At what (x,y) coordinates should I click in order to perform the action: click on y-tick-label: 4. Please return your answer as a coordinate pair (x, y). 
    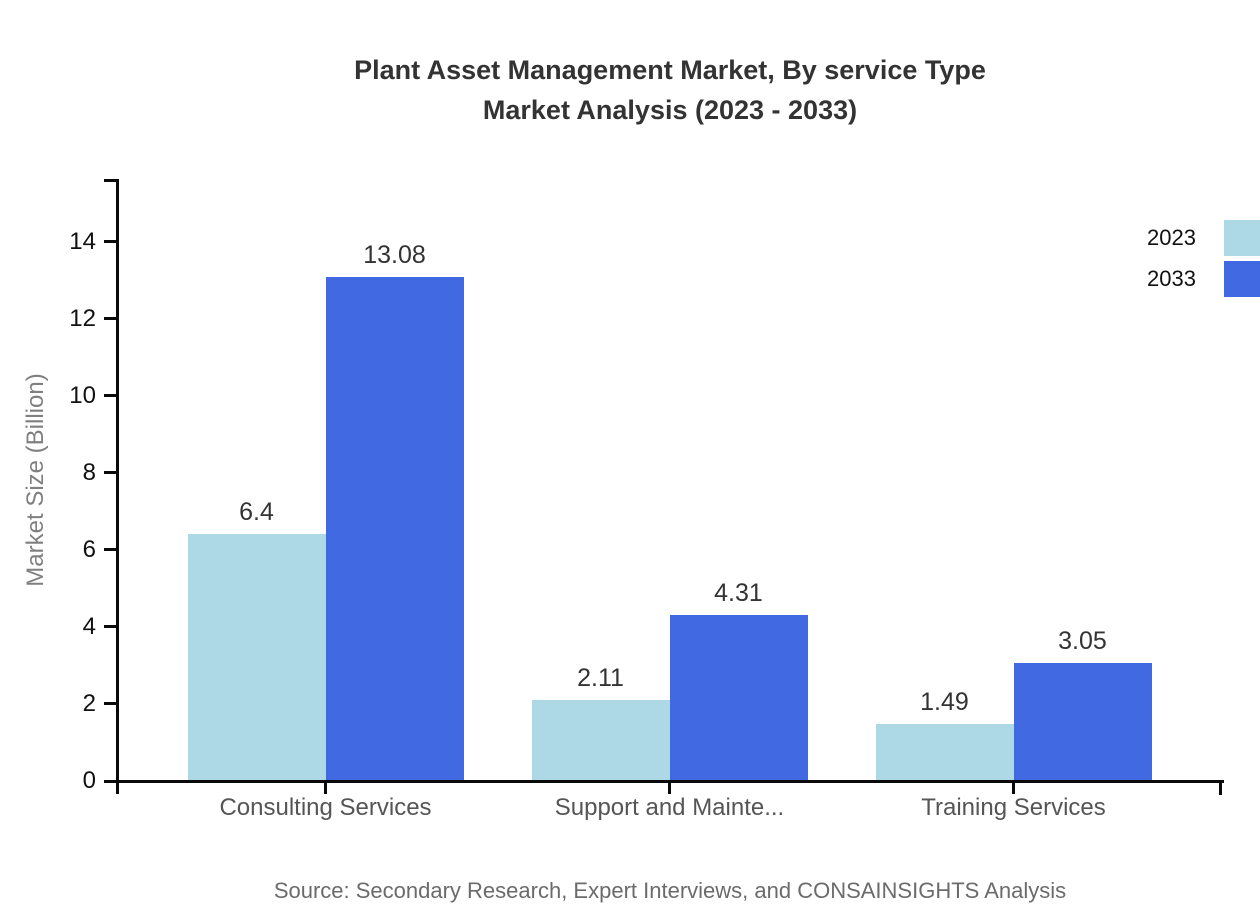
    Looking at the image, I should click on (89, 626).